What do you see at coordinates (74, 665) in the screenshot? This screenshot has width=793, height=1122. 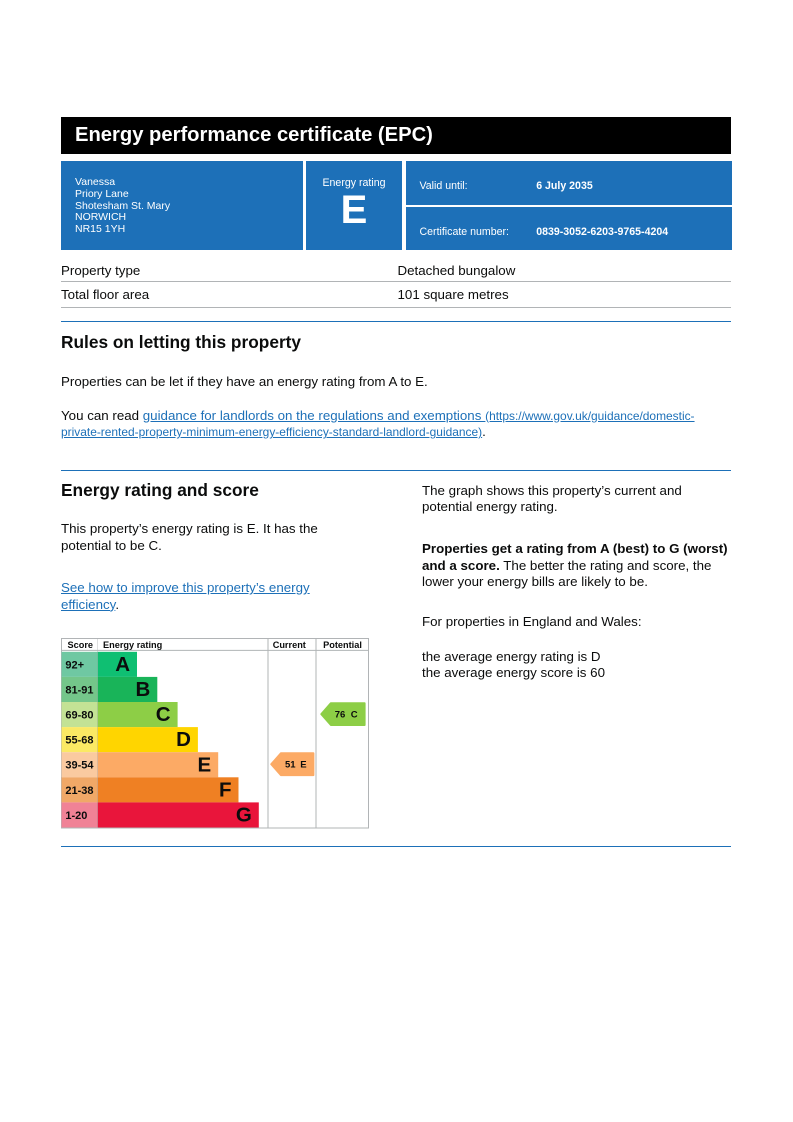 I see `svg-text: 92+` at bounding box center [74, 665].